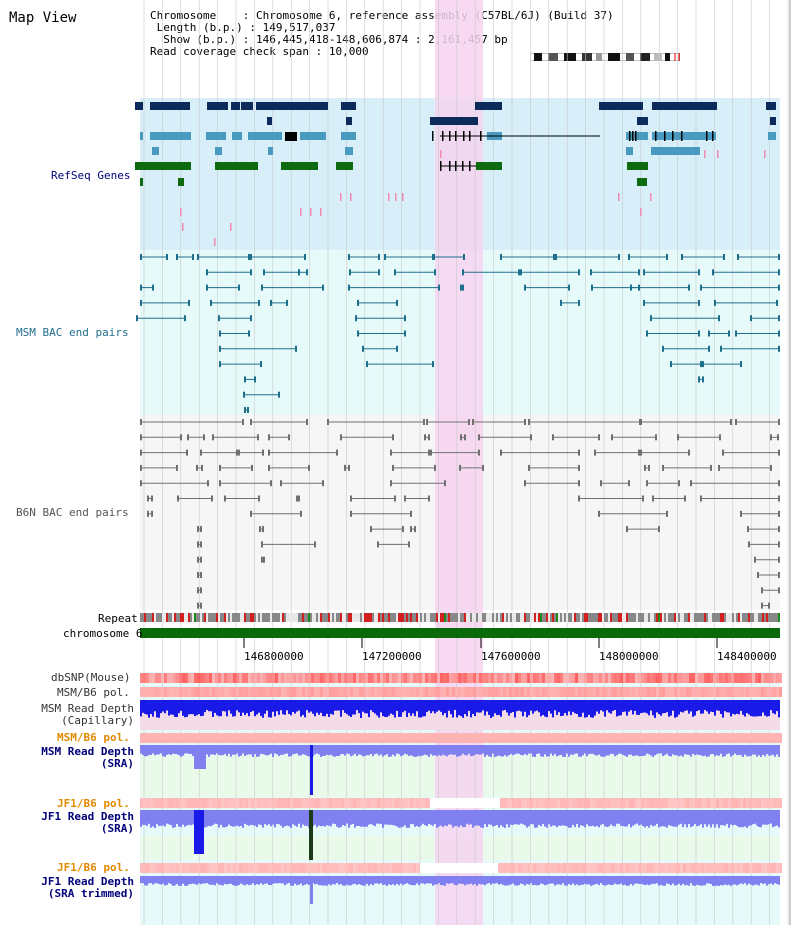  What do you see at coordinates (118, 618) in the screenshot?
I see `track-label-repeat: Repeat` at bounding box center [118, 618].